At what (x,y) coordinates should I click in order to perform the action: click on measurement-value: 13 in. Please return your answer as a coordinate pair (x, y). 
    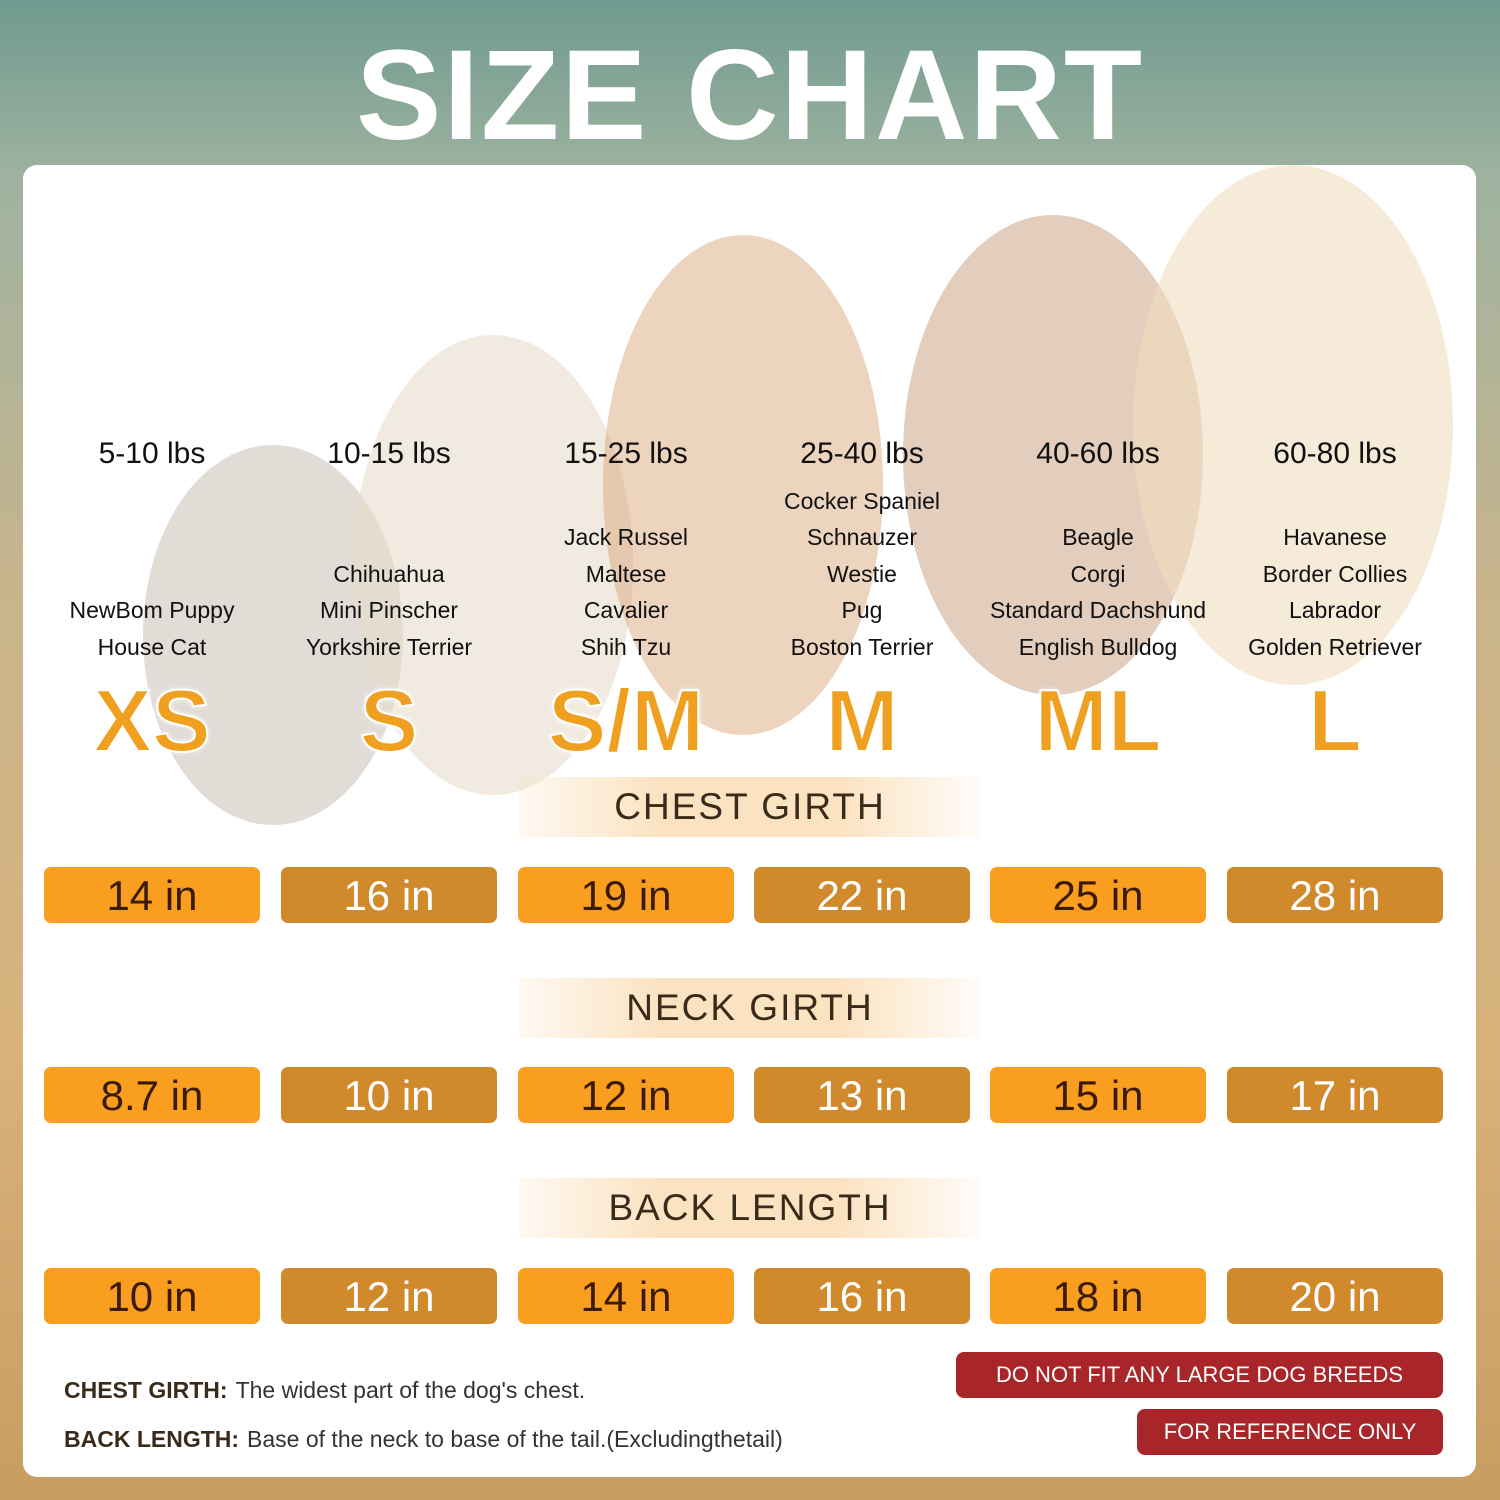
    Looking at the image, I should click on (862, 1095).